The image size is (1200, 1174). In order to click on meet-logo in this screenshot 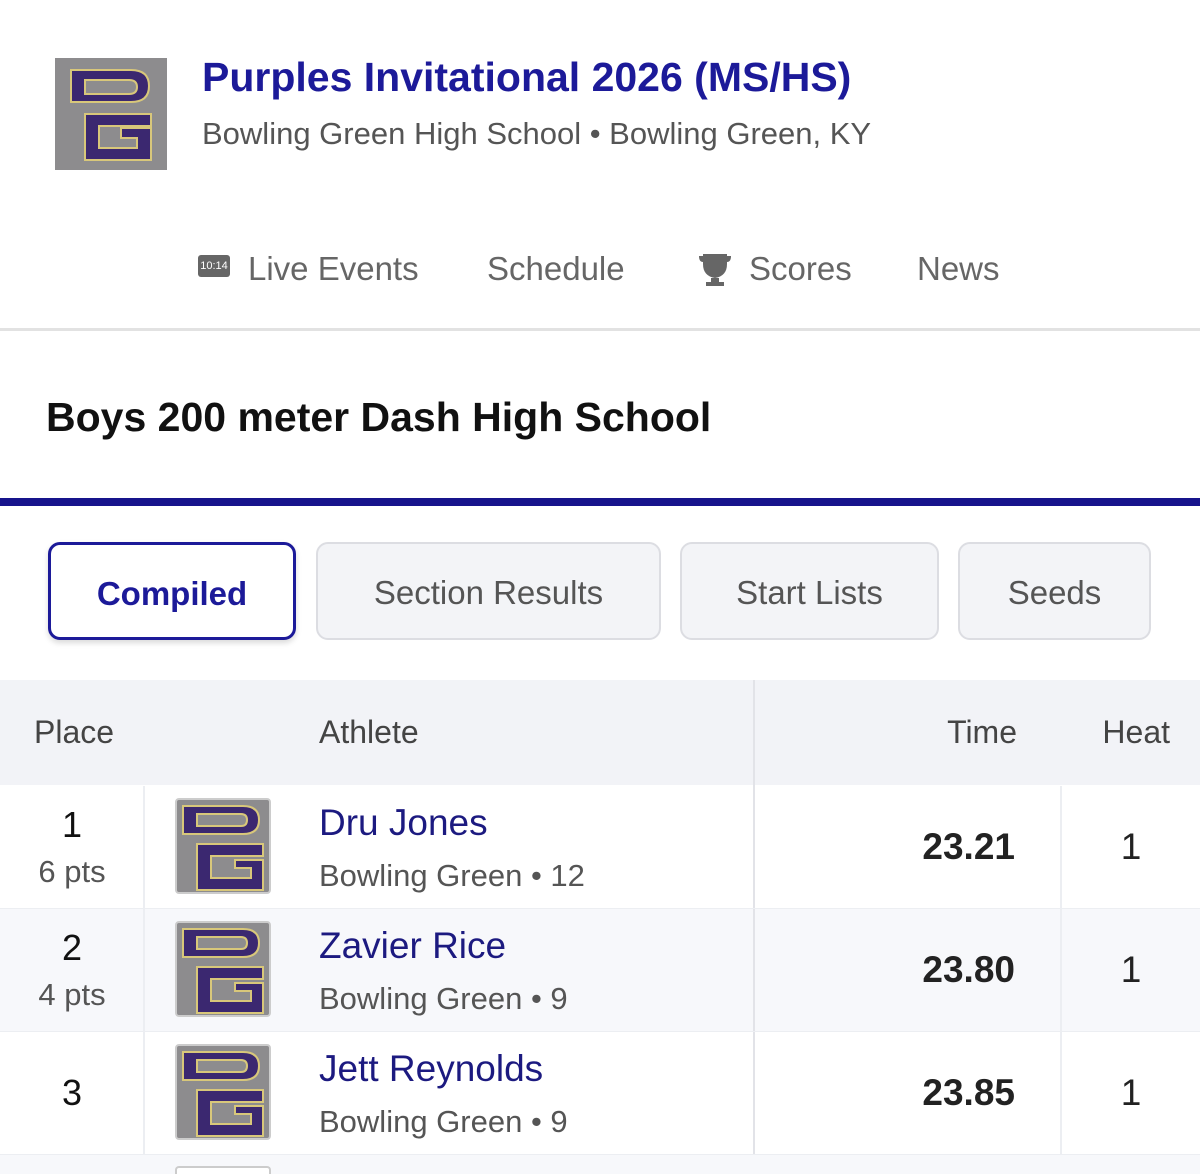, I will do `click(111, 114)`.